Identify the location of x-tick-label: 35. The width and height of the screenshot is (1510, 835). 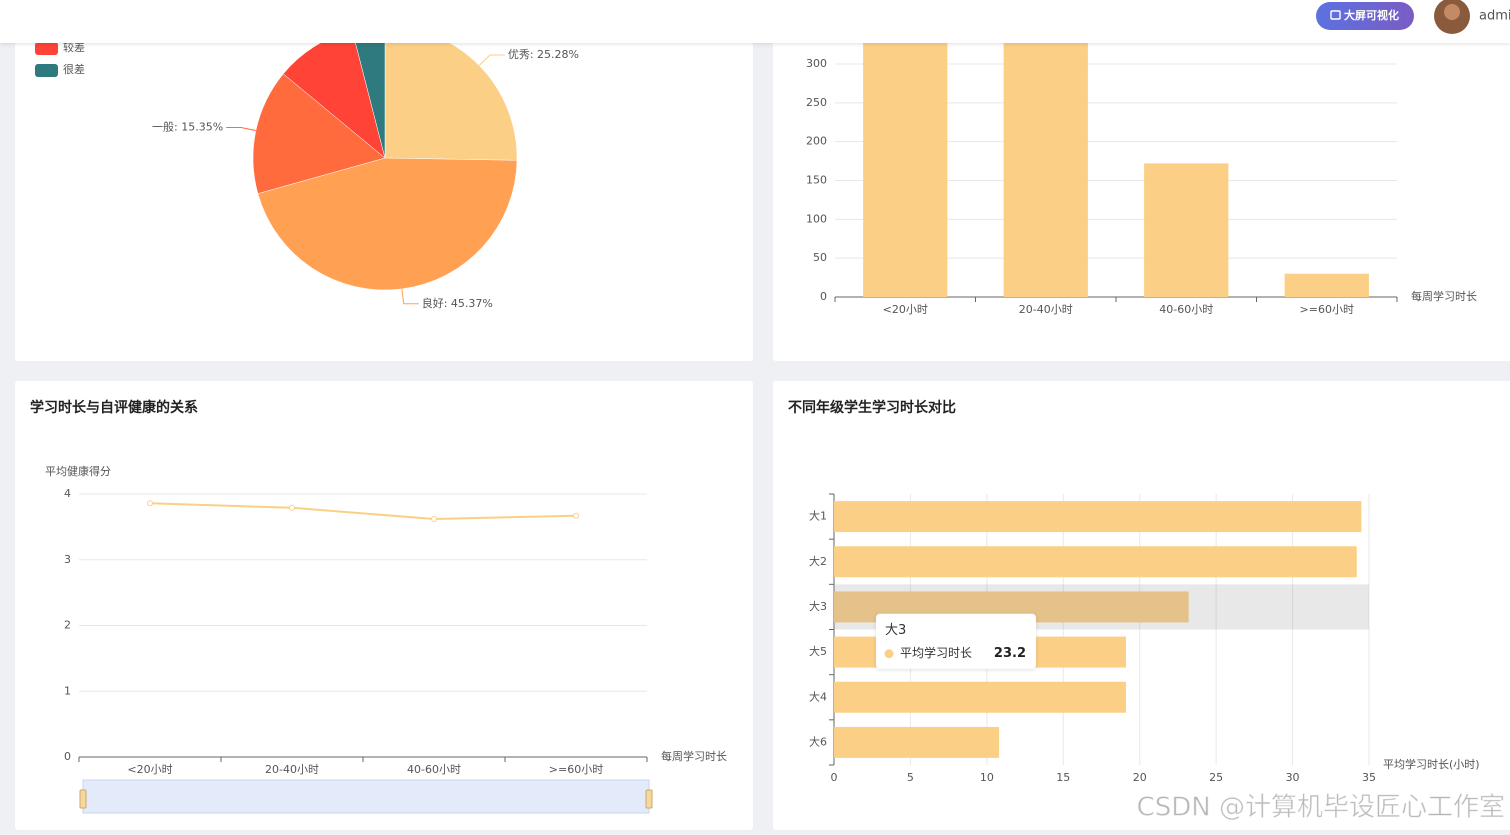
(1369, 777).